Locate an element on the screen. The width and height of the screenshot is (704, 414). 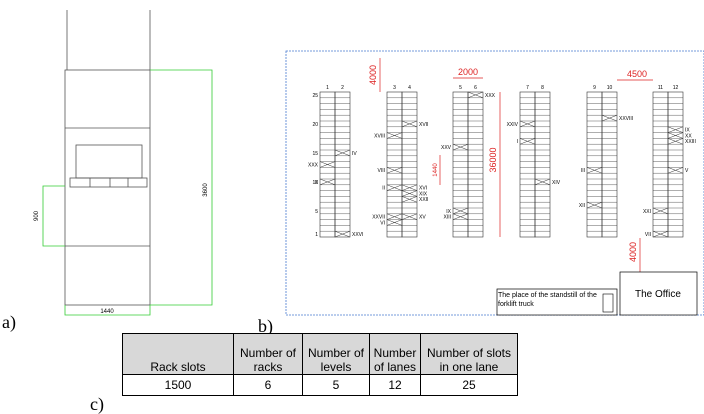
header-cell: Rack slots is located at coordinates (178, 354).